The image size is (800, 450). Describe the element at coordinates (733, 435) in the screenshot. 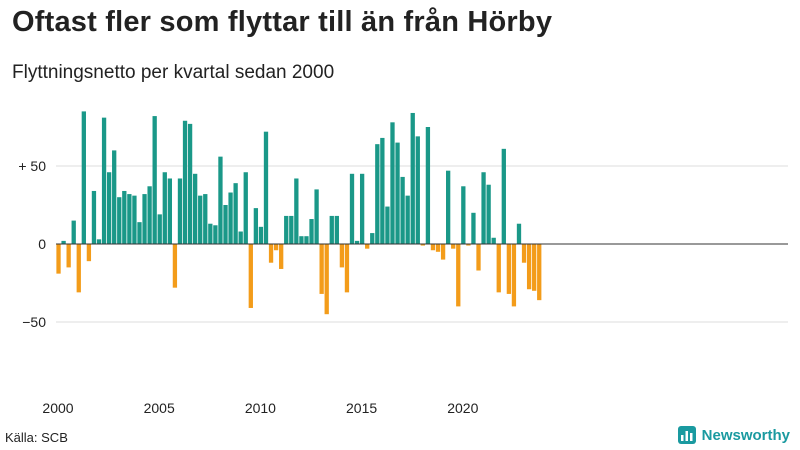

I see `brand-logo: Newsworthy` at that location.